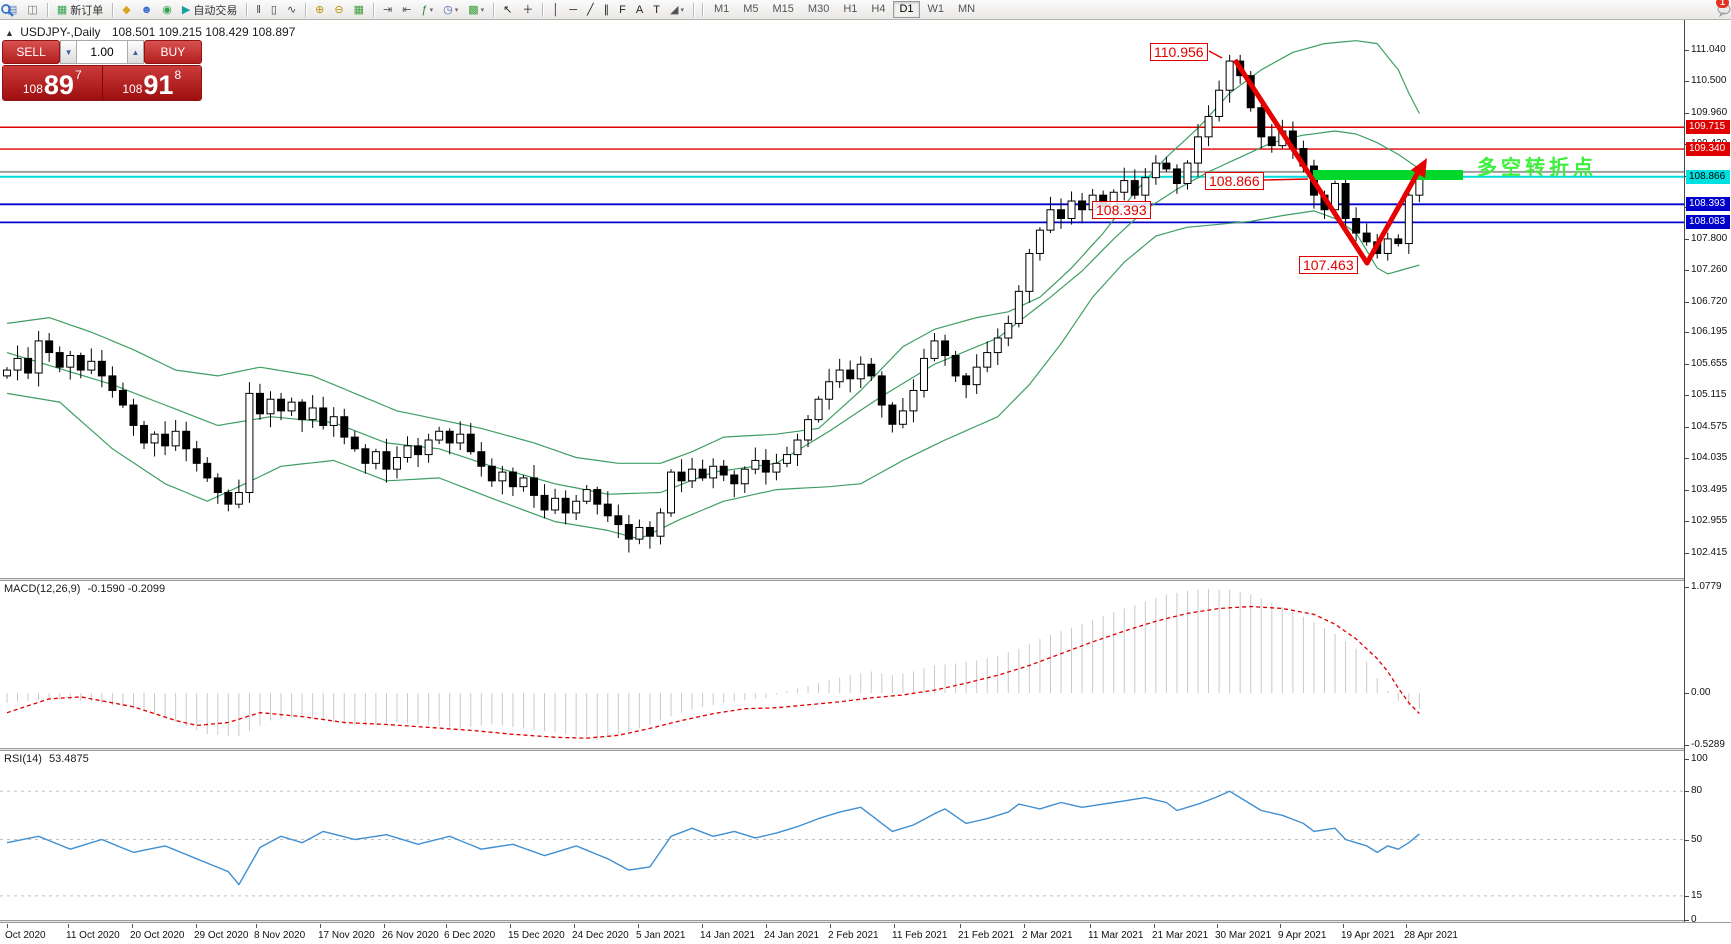 Image resolution: width=1731 pixels, height=944 pixels. I want to click on tile-windows-button: ▦, so click(359, 10).